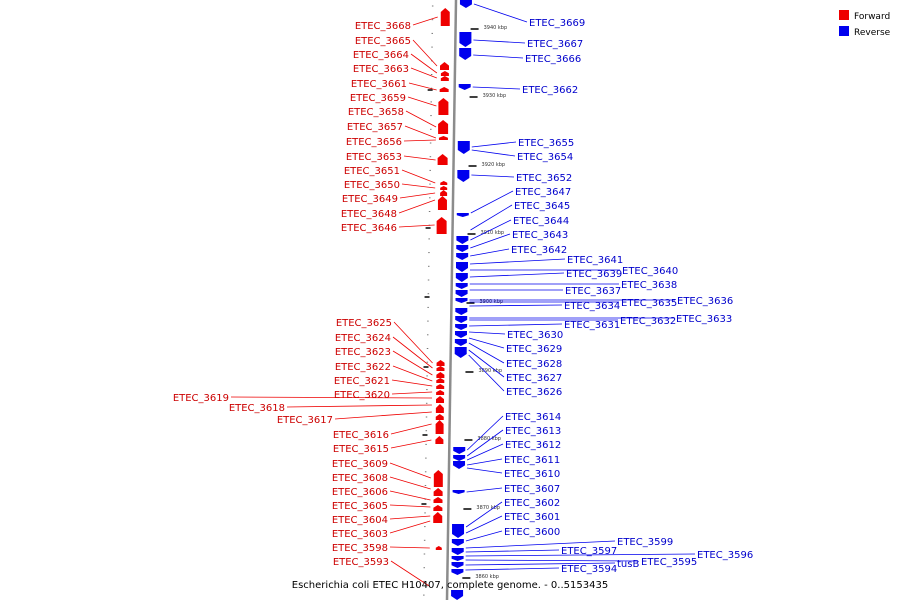 This screenshot has height=600, width=900. What do you see at coordinates (369, 228) in the screenshot?
I see `forward-gene-label: ETEC_3646` at bounding box center [369, 228].